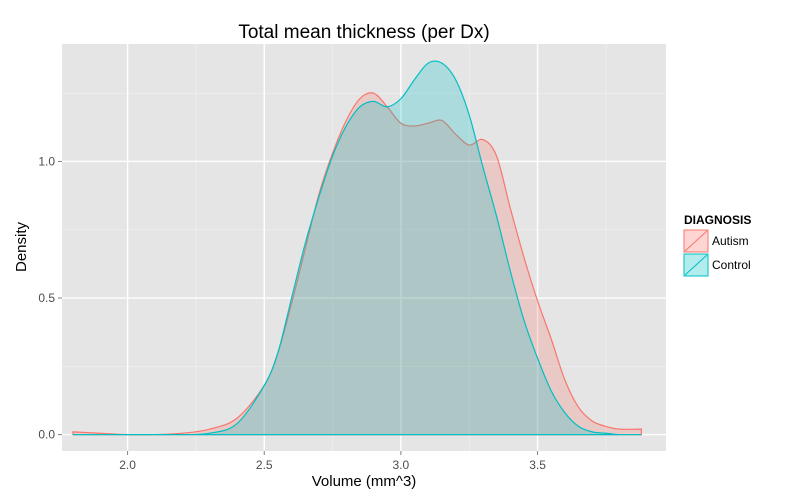 The image size is (800, 500). What do you see at coordinates (264, 465) in the screenshot?
I see `x-tick-label: 2.5` at bounding box center [264, 465].